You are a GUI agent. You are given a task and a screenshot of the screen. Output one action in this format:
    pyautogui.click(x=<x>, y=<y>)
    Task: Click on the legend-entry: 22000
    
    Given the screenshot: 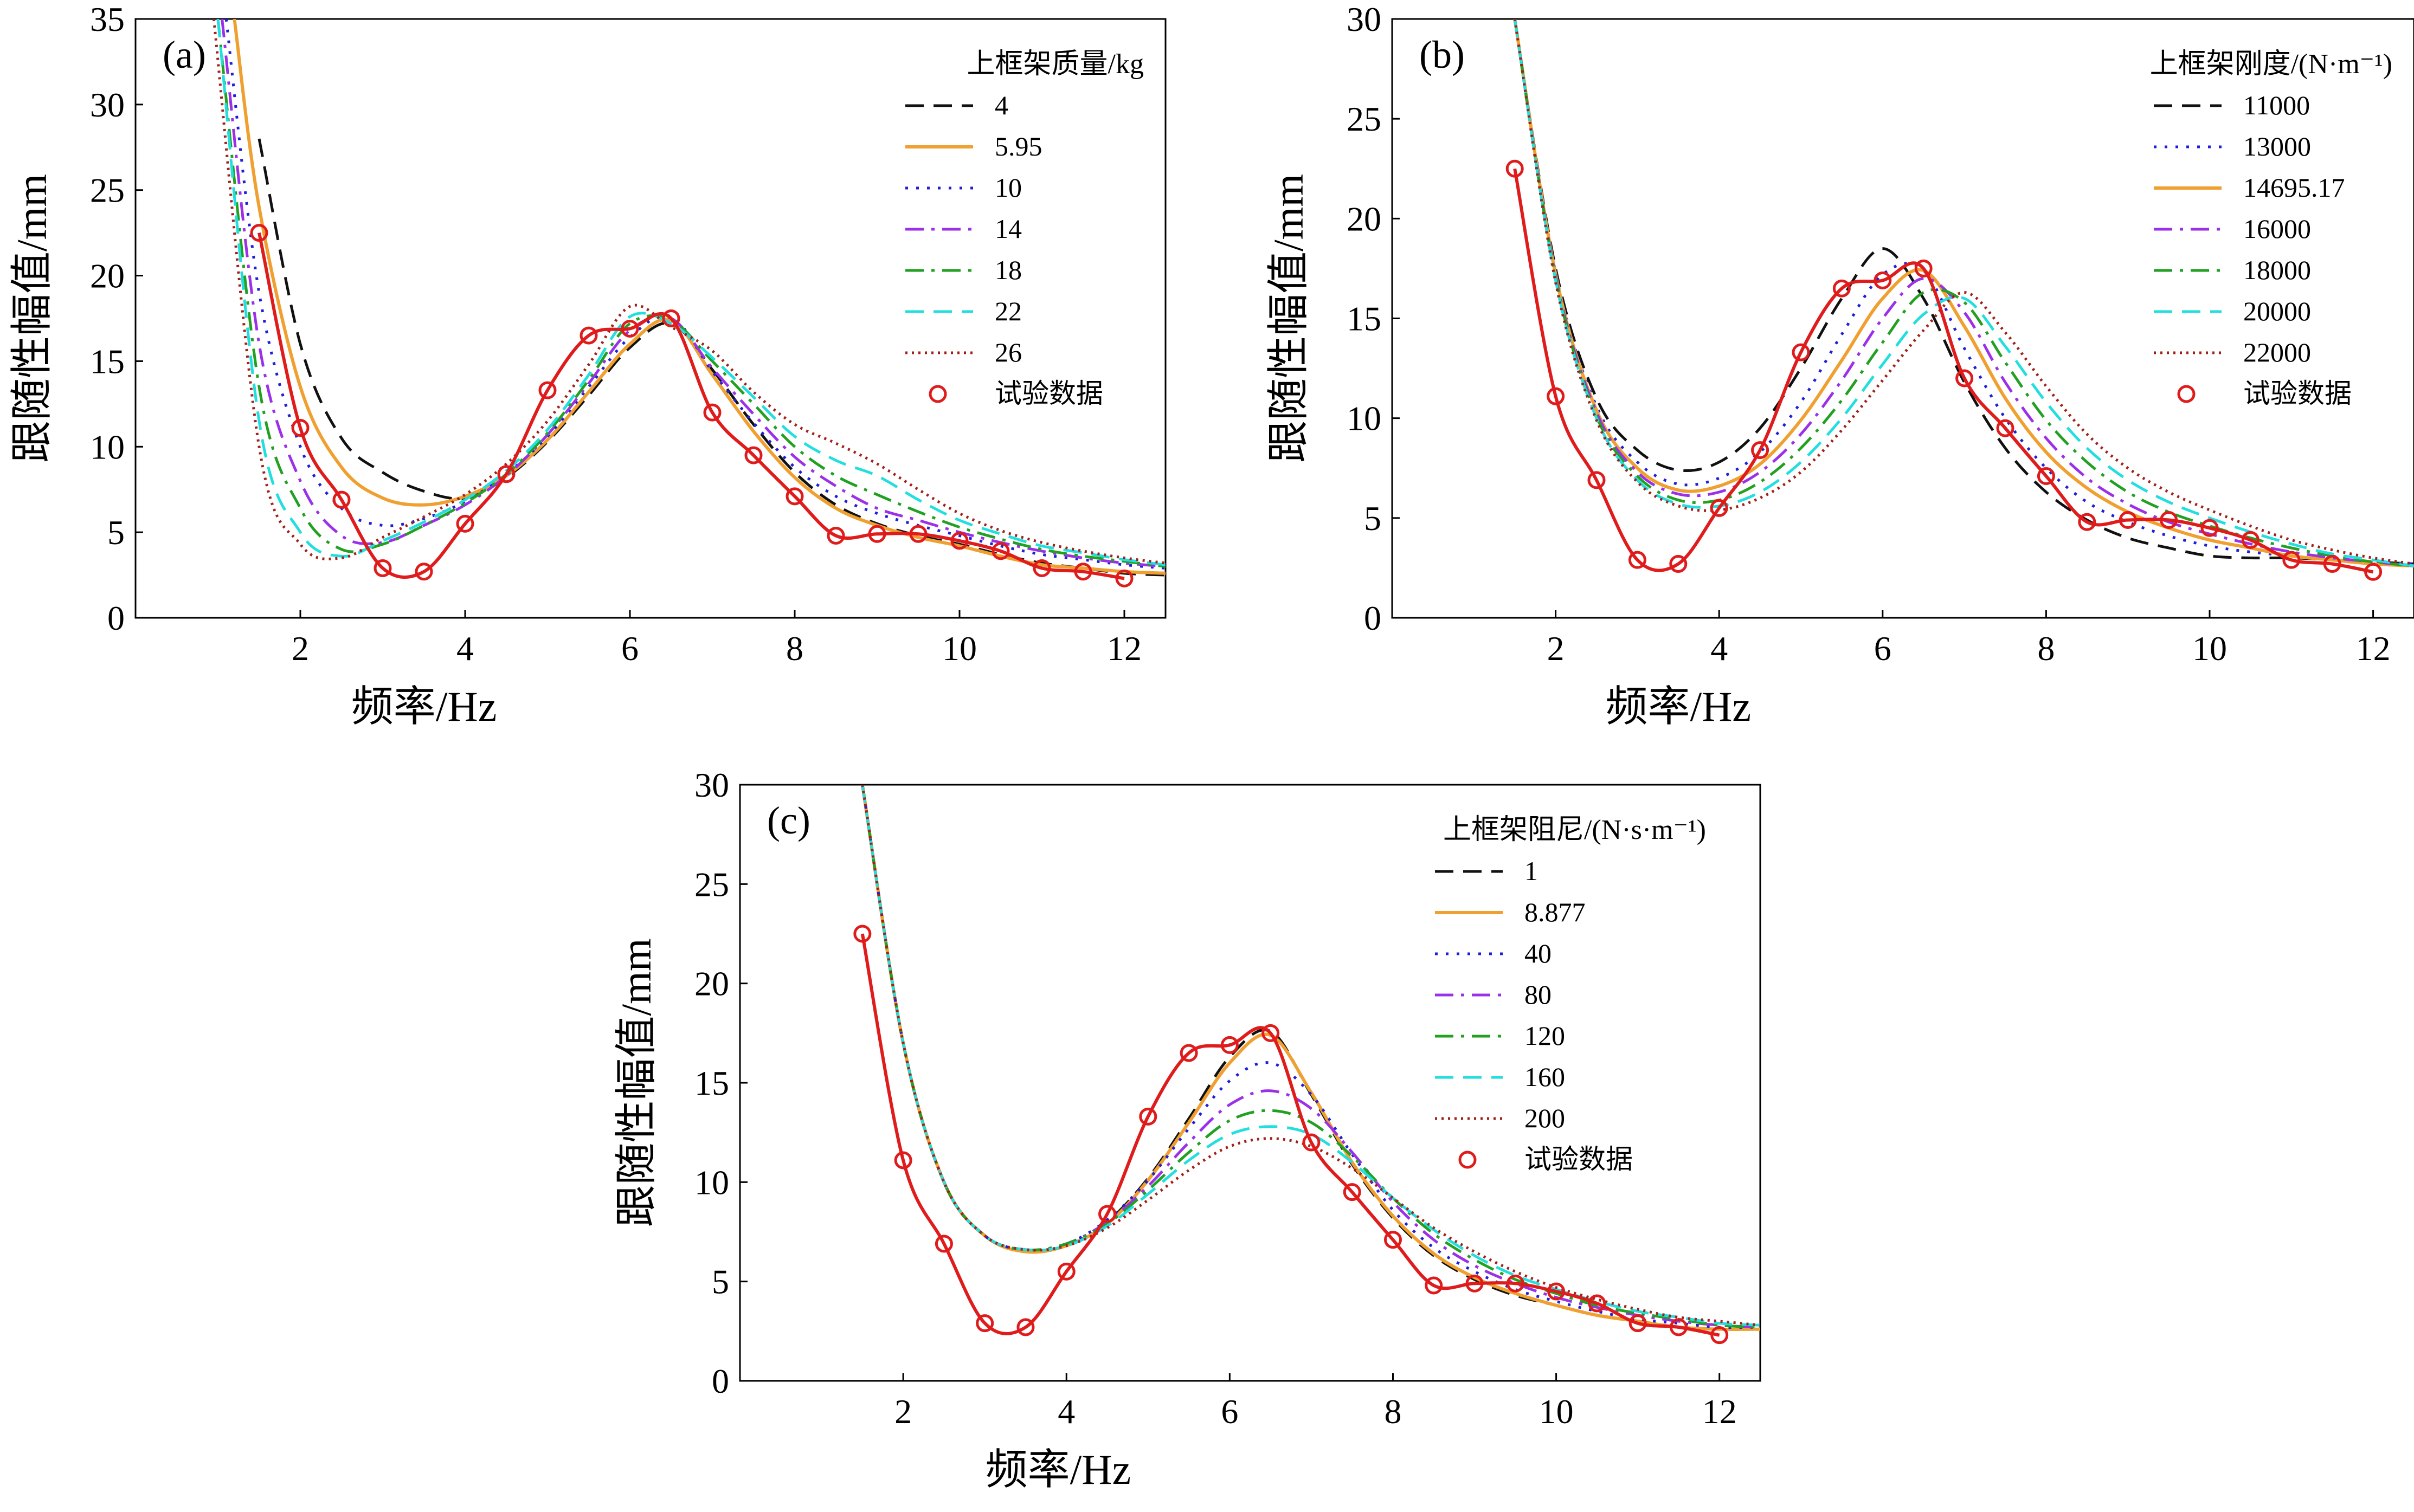 What is the action you would take?
    pyautogui.click(x=2277, y=352)
    